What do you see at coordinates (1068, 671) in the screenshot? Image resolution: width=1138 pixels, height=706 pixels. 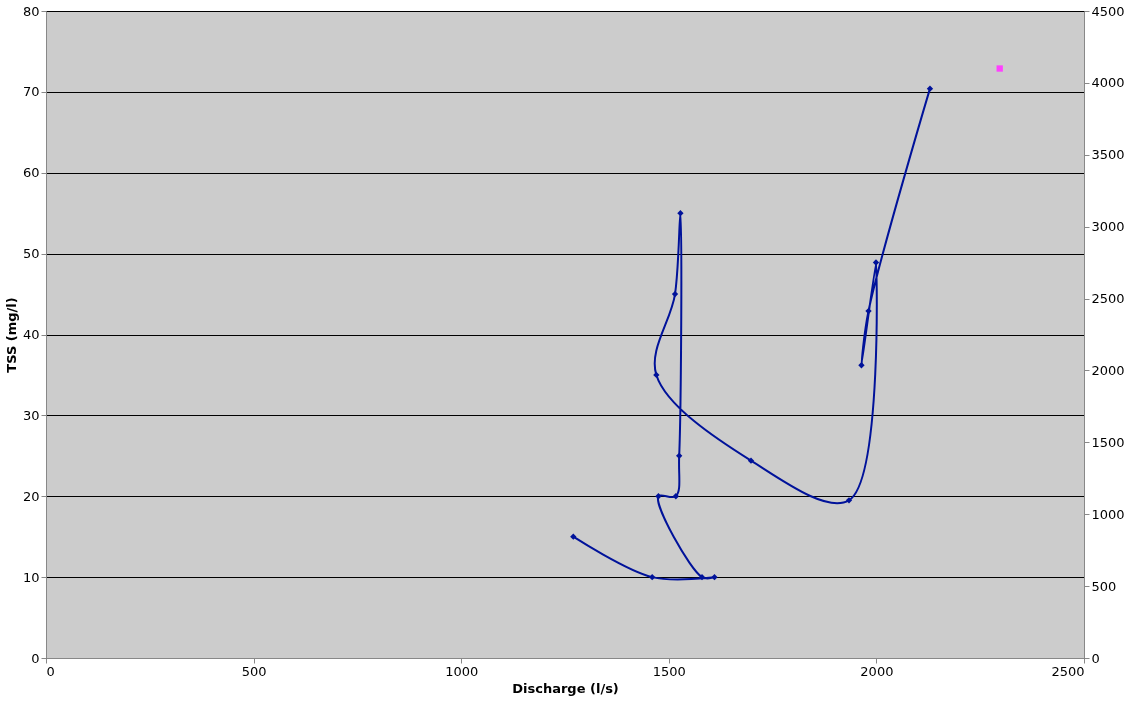 I see `x-tick-label: 2500` at bounding box center [1068, 671].